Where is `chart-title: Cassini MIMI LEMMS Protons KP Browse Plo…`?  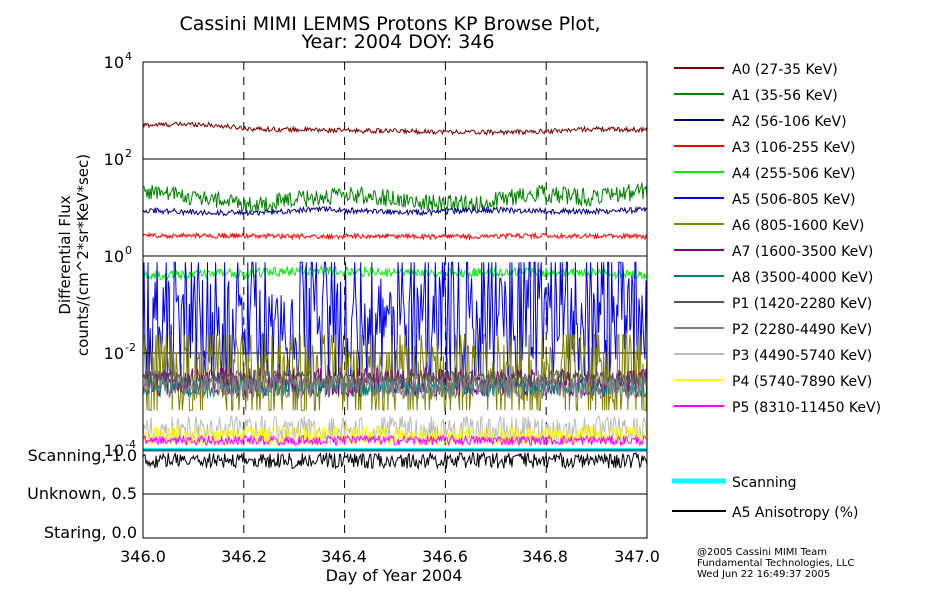 chart-title: Cassini MIMI LEMMS Protons KP Browse Plo… is located at coordinates (389, 24).